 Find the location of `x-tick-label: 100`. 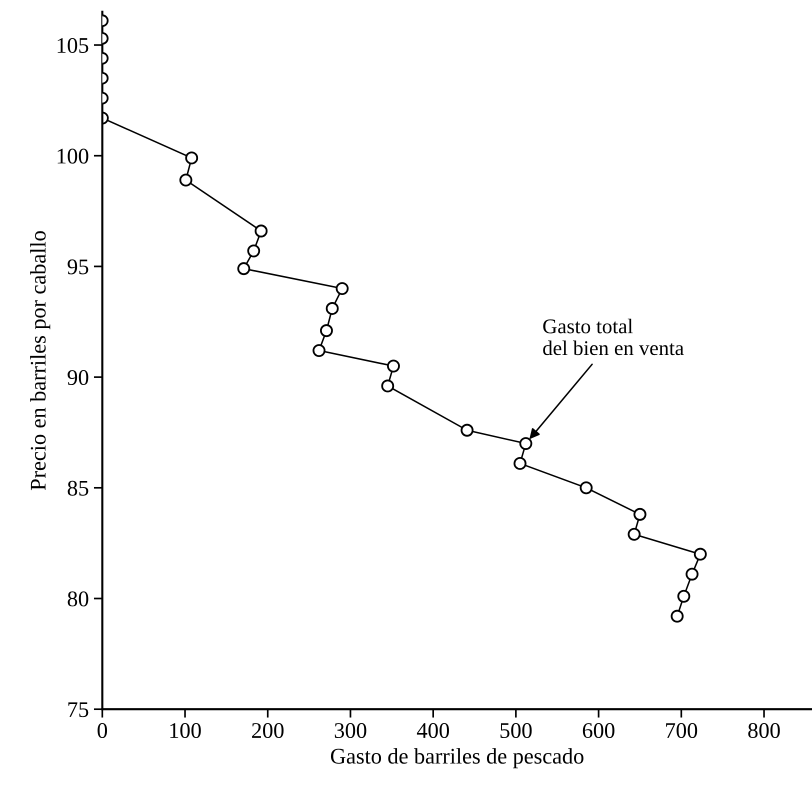

x-tick-label: 100 is located at coordinates (185, 730).